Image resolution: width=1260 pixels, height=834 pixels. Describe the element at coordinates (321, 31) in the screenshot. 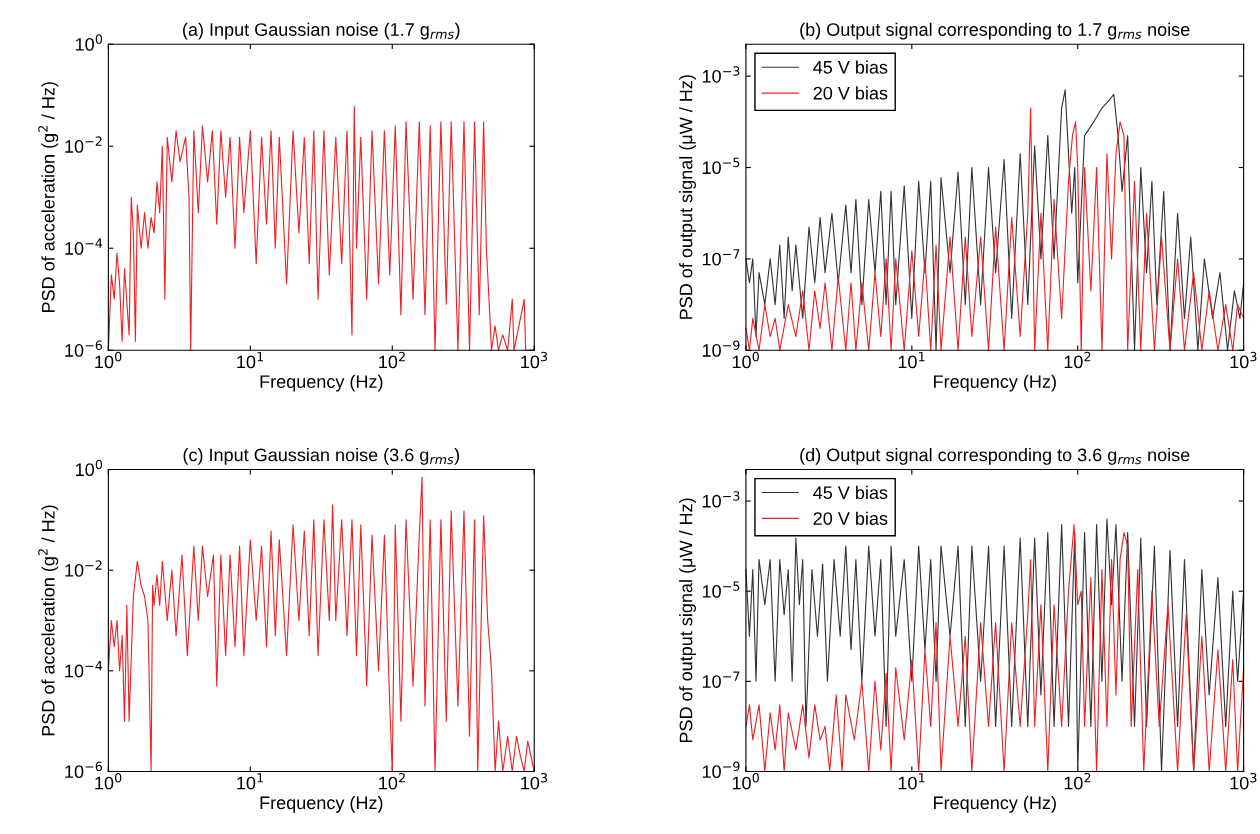

I see `chart-title: (a) Input Gaussian noise (1.7 g$_{rms}$)` at that location.